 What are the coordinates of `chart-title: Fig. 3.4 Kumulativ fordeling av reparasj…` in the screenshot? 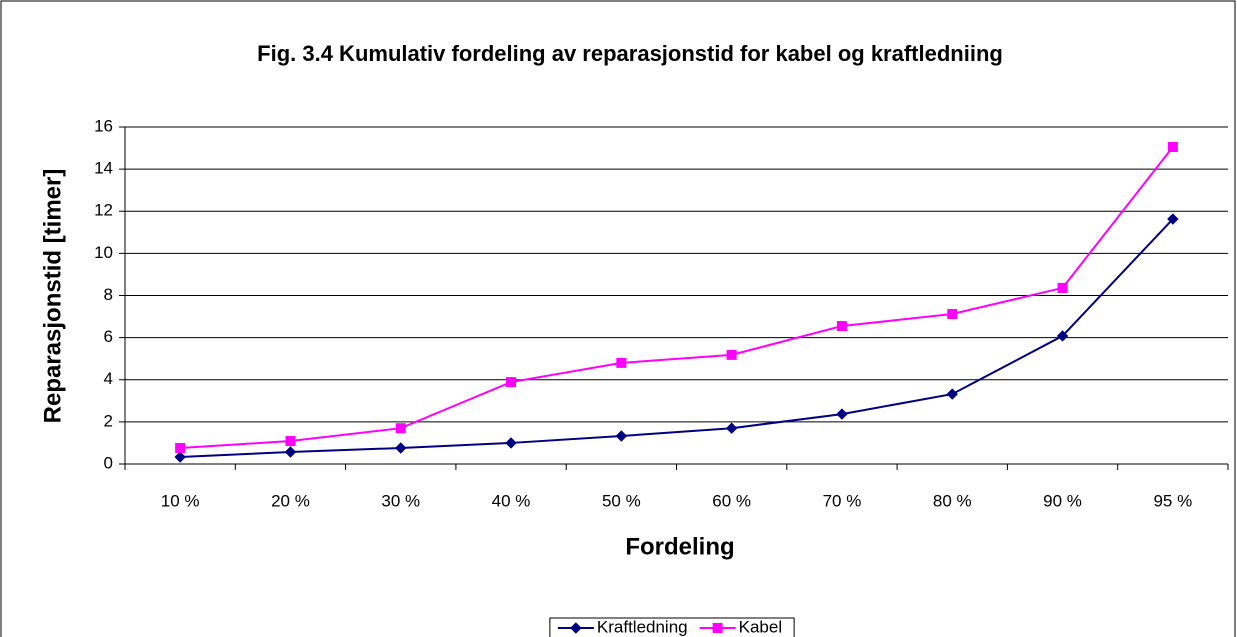 It's located at (630, 53).